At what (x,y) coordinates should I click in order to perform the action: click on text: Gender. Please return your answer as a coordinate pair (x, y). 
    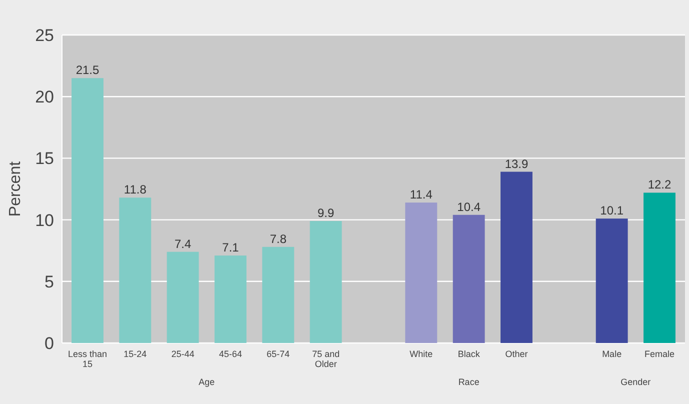
    Looking at the image, I should click on (635, 382).